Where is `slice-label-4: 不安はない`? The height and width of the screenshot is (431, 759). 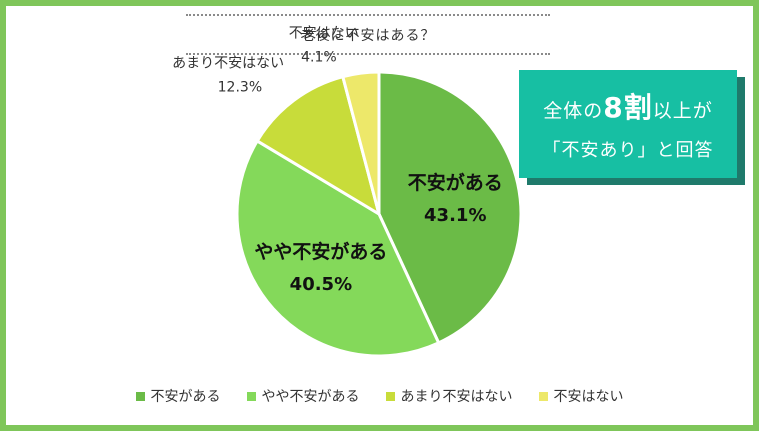 slice-label-4: 不安はない is located at coordinates (324, 33).